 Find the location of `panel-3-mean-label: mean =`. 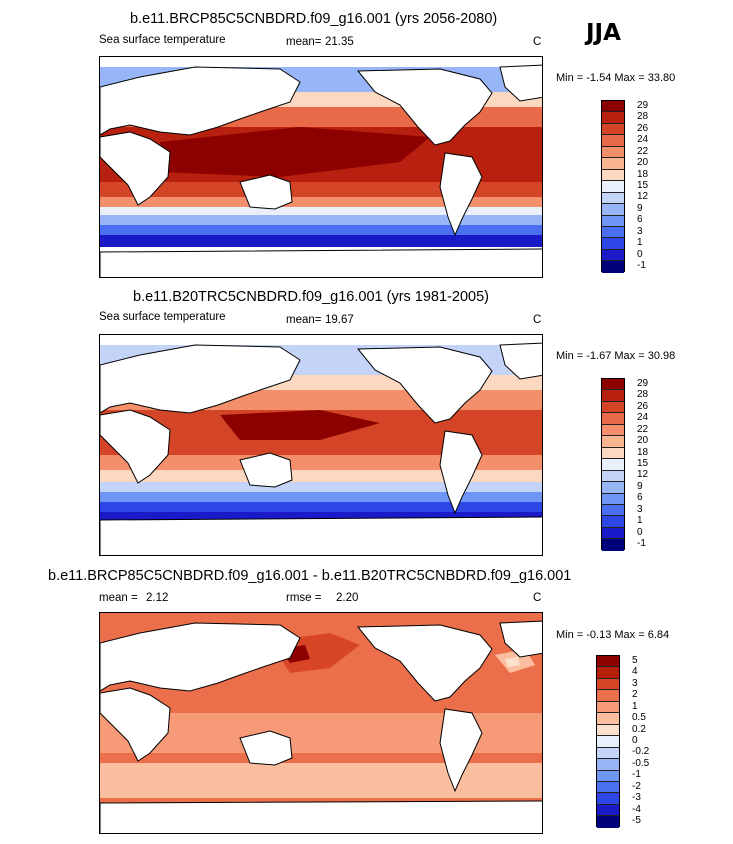

panel-3-mean-label: mean = is located at coordinates (118, 598).